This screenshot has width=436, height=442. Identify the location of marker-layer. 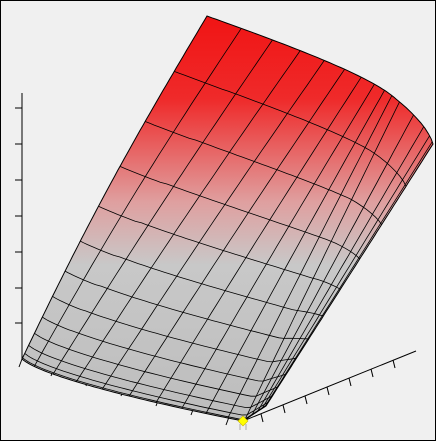
(243, 422).